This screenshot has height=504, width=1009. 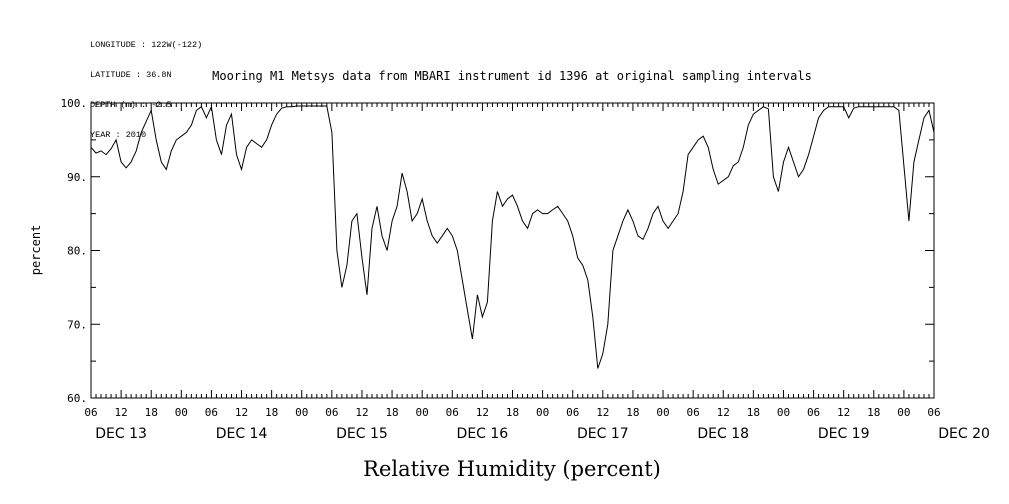 I want to click on x-day-label: DEC 16, so click(x=483, y=434).